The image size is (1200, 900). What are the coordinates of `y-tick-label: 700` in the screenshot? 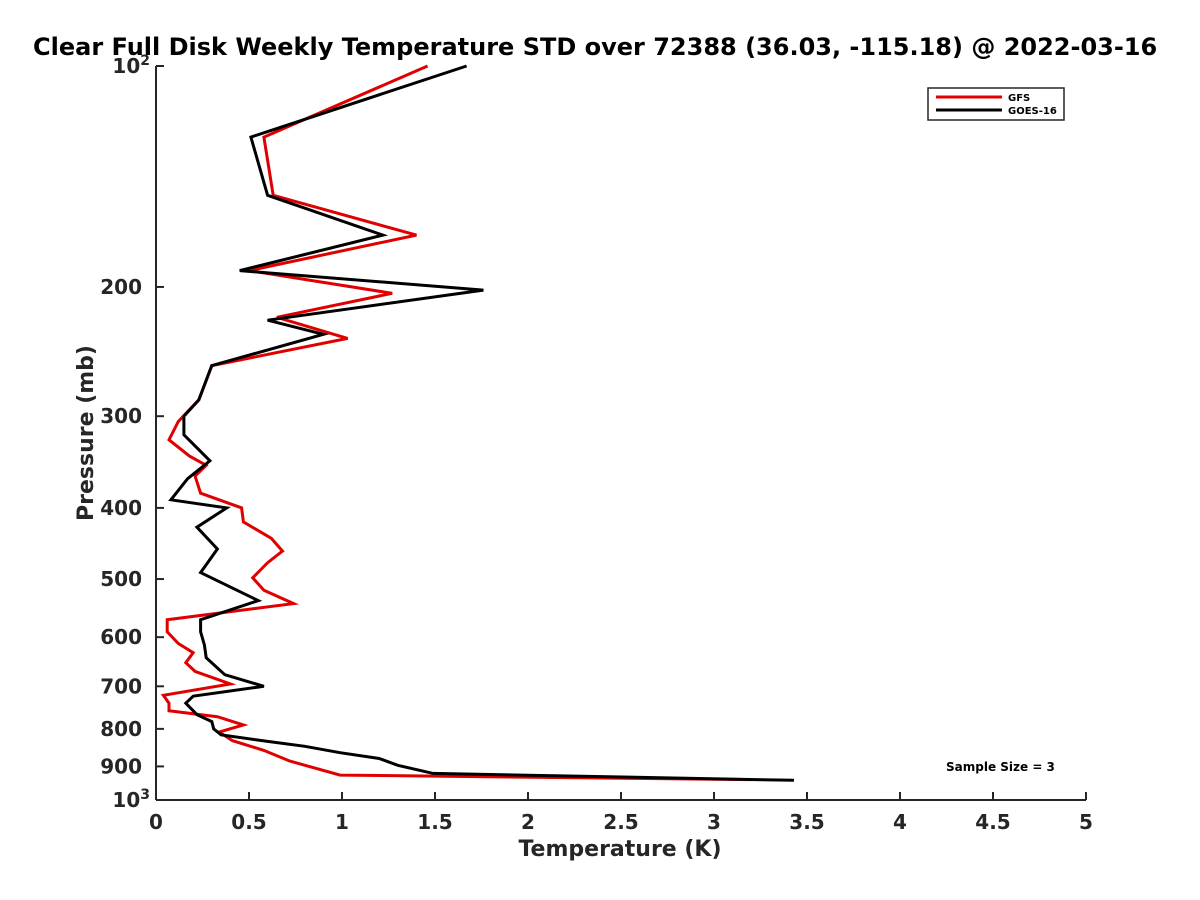 It's located at (121, 686).